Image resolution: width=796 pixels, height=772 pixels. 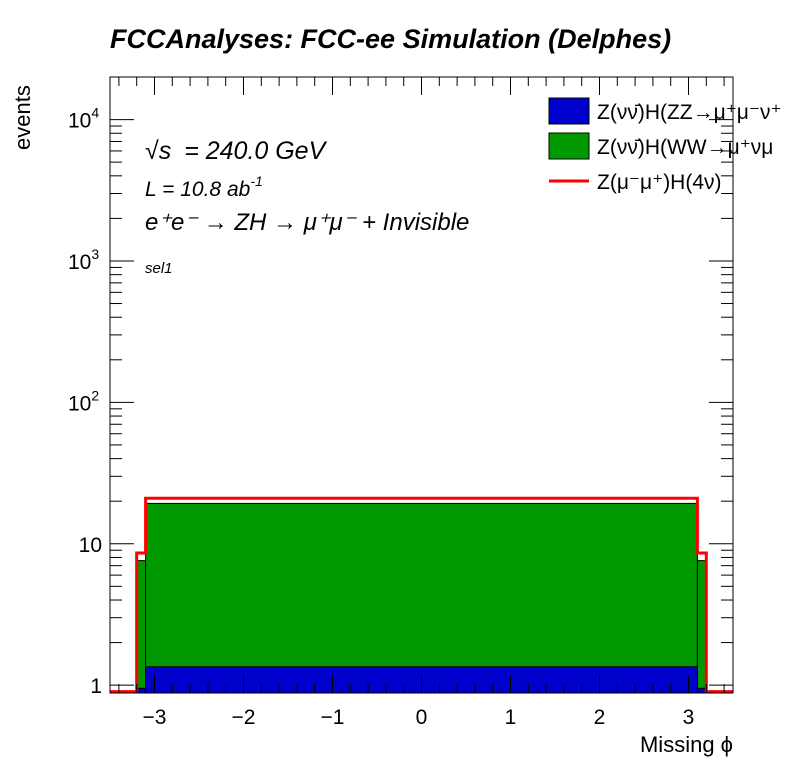 What do you see at coordinates (95, 113) in the screenshot?
I see `y-tick-exponent: 4` at bounding box center [95, 113].